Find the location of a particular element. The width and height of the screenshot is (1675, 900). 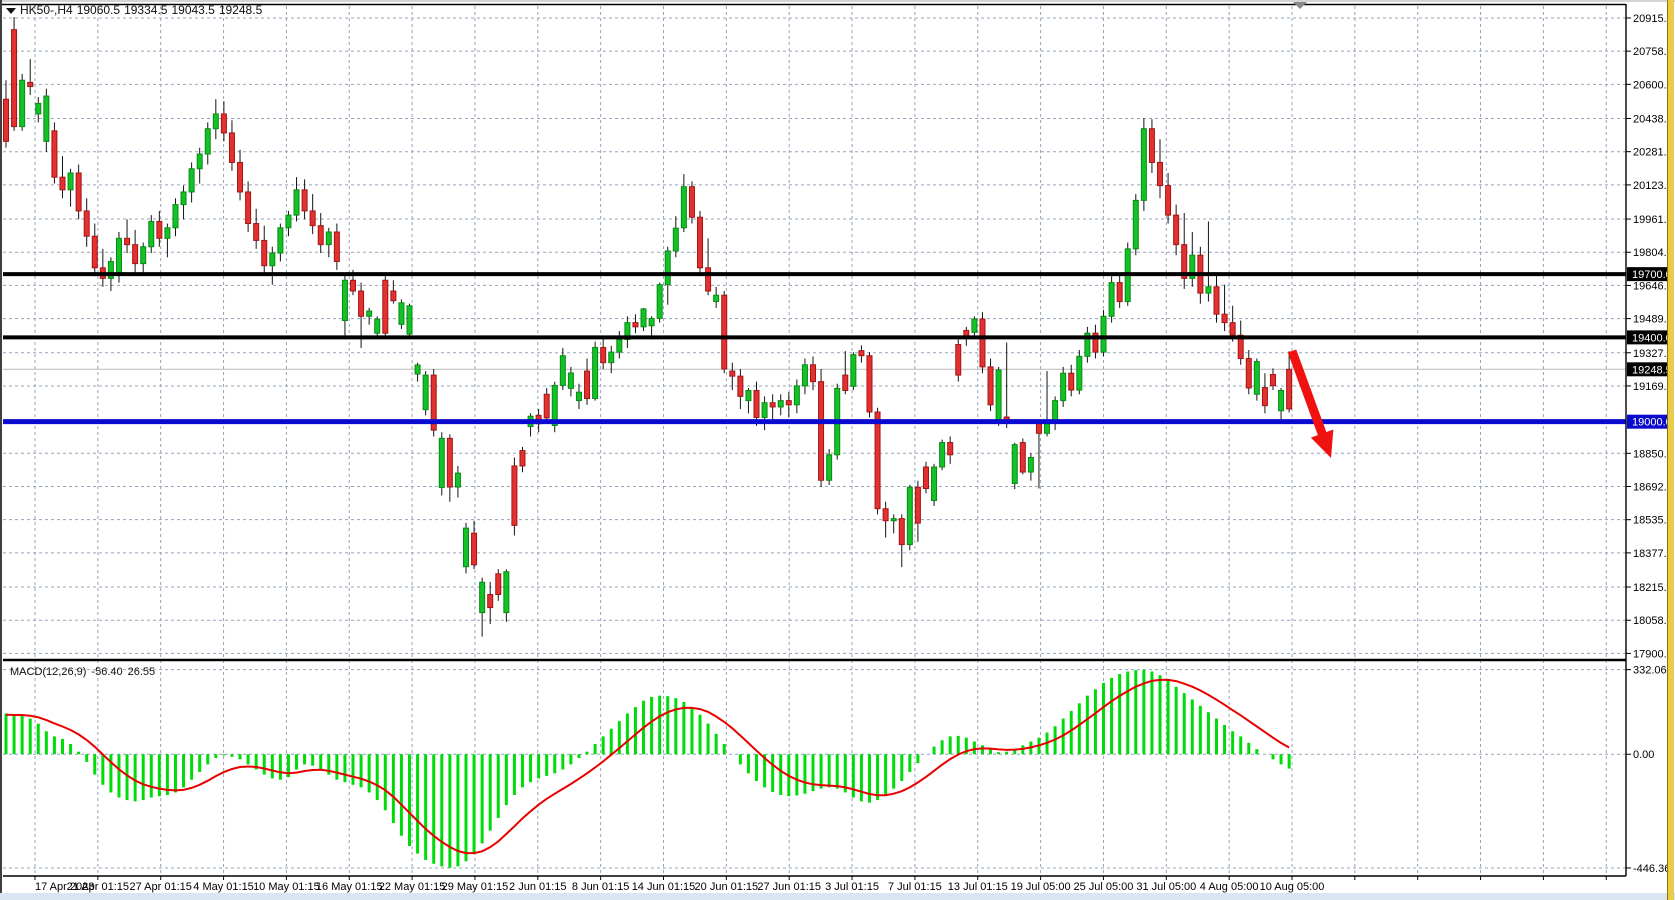

date-tick-label: 4 Aug 05:00 is located at coordinates (1229, 887).